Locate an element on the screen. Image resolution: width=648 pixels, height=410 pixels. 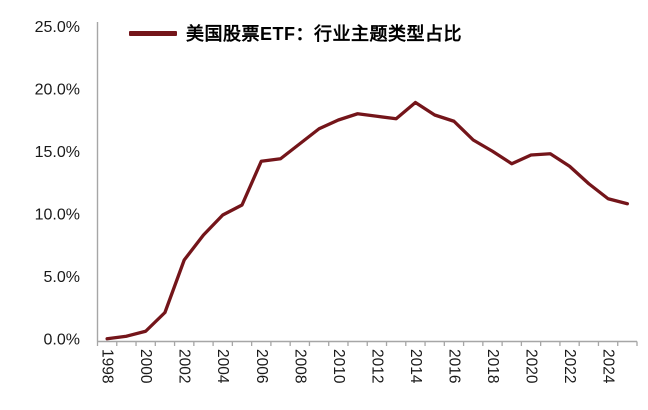
chart-legend: 美国股票ETF：行业主题类型占比 is located at coordinates (295, 33).